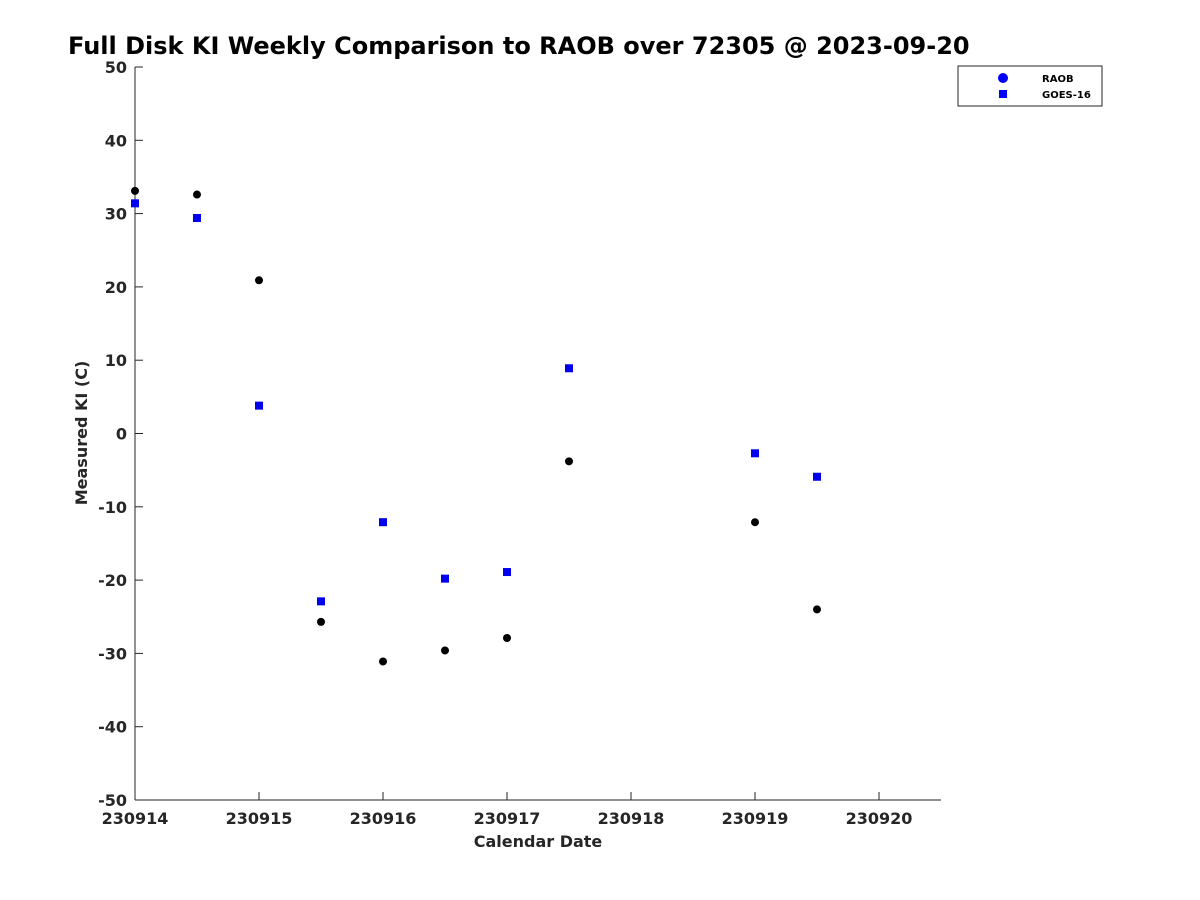  What do you see at coordinates (116, 287) in the screenshot?
I see `y-tick-label: 20` at bounding box center [116, 287].